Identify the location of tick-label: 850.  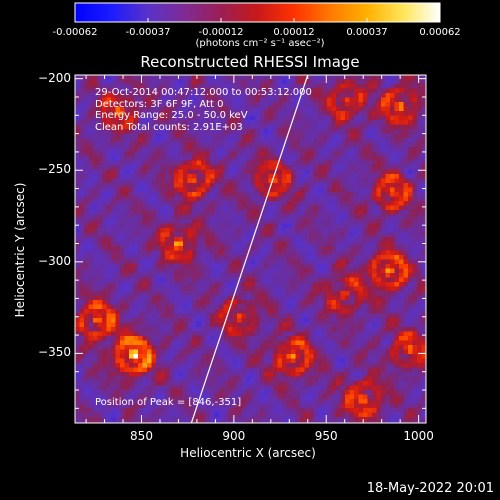
(141, 436).